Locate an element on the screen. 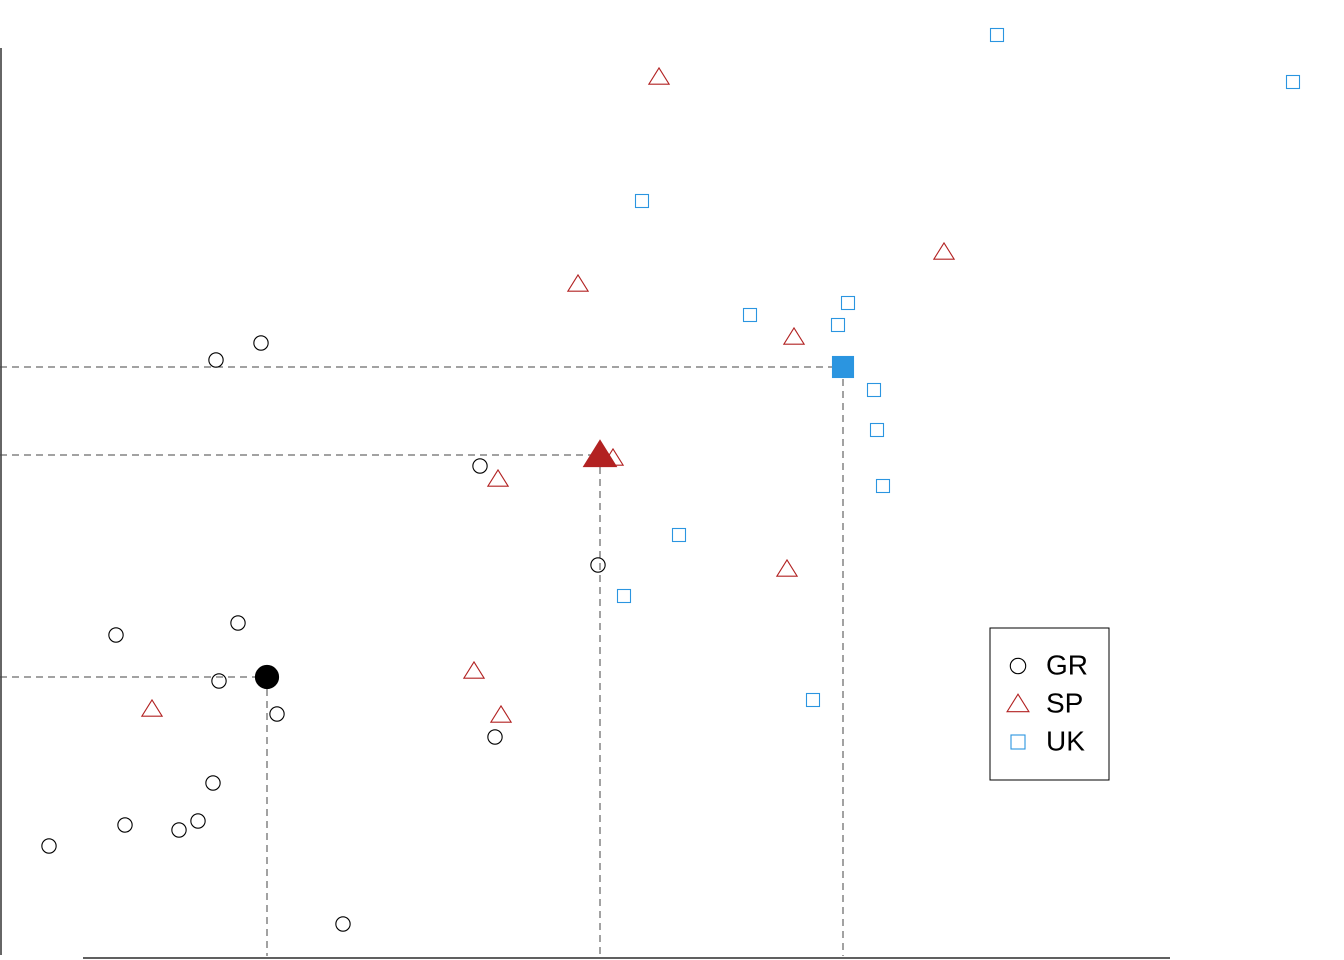 Image resolution: width=1344 pixels, height=960 pixels. legend-box is located at coordinates (1049, 704).